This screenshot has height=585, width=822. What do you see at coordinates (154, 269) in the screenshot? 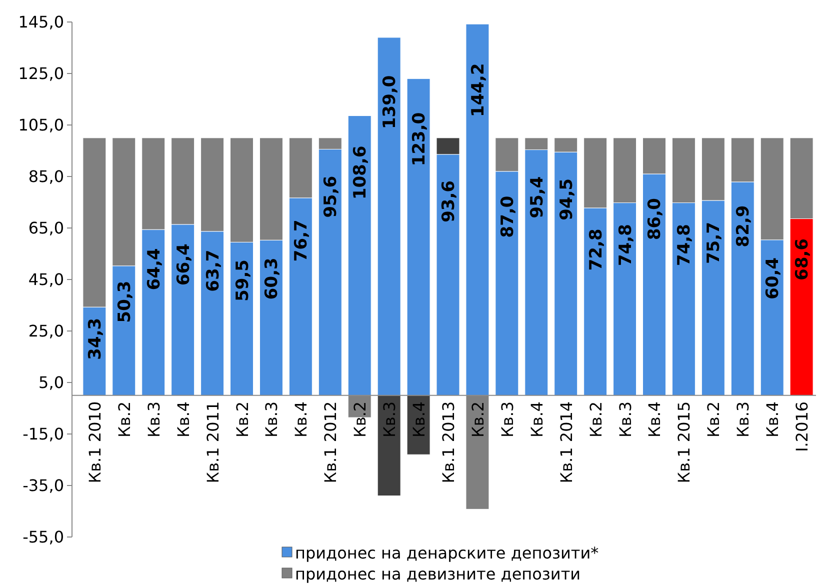
I see `data-label: 64,4` at bounding box center [154, 269].